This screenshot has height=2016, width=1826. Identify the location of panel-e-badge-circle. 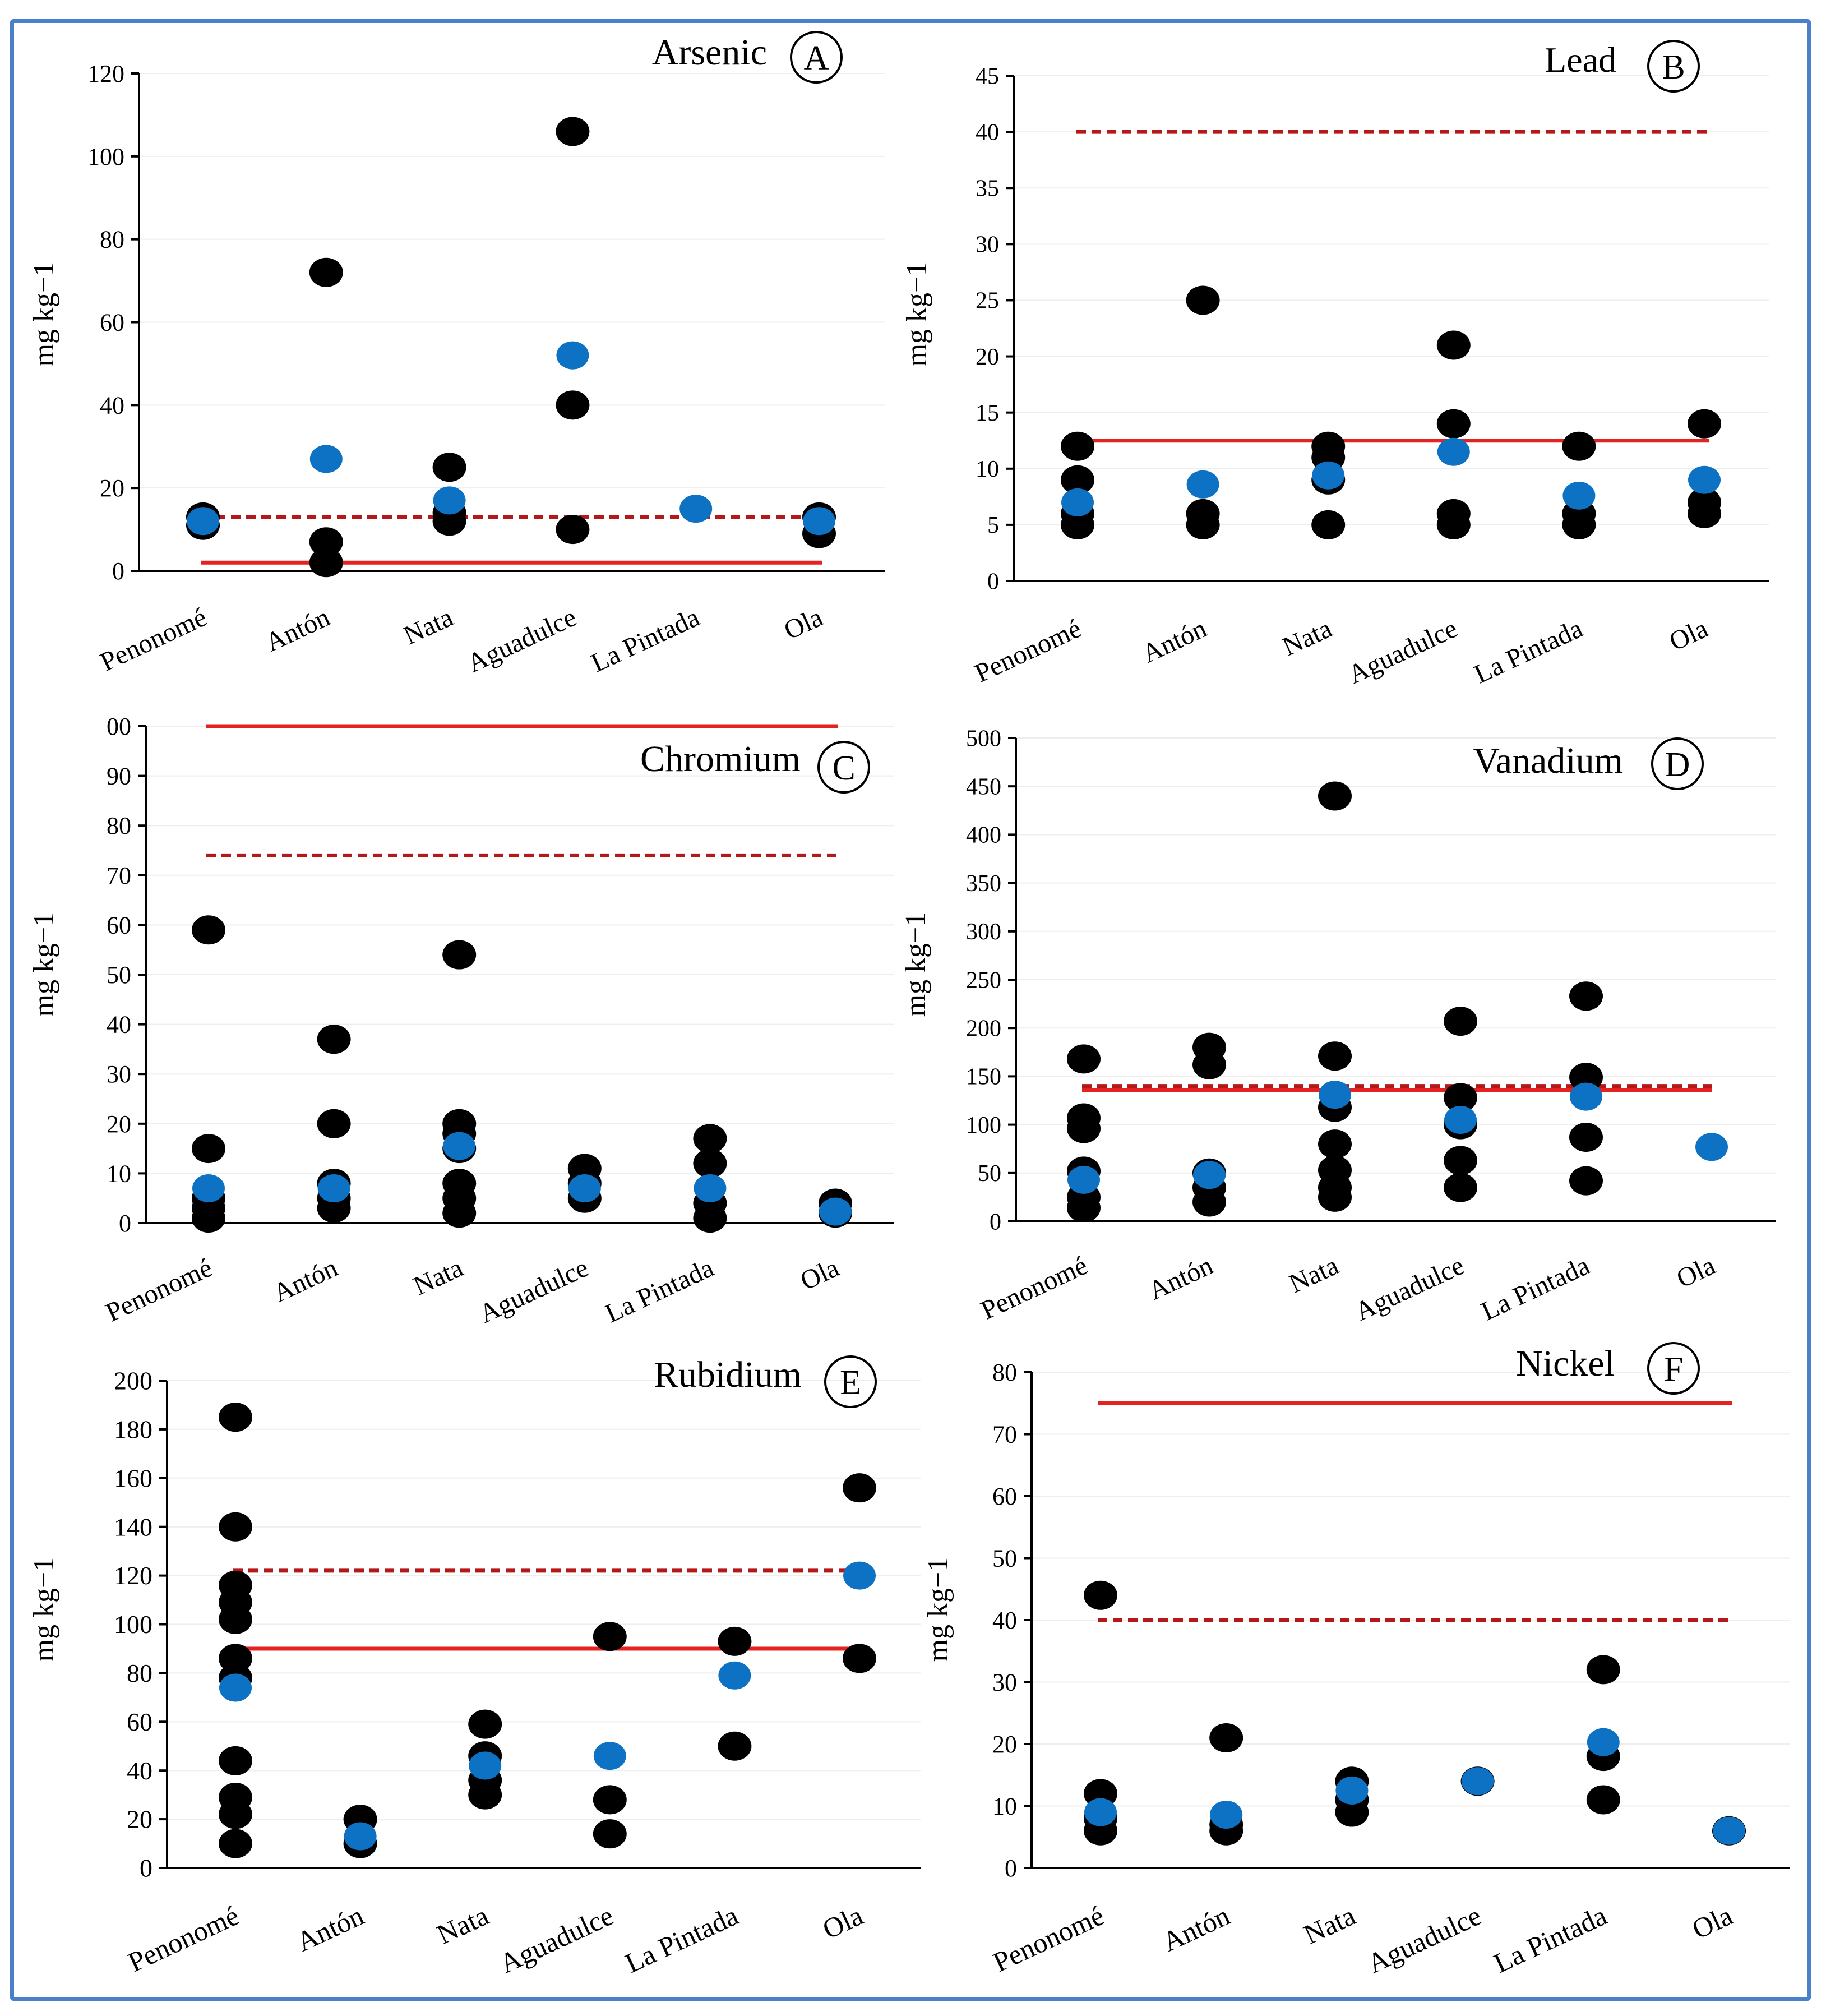
(851, 1382).